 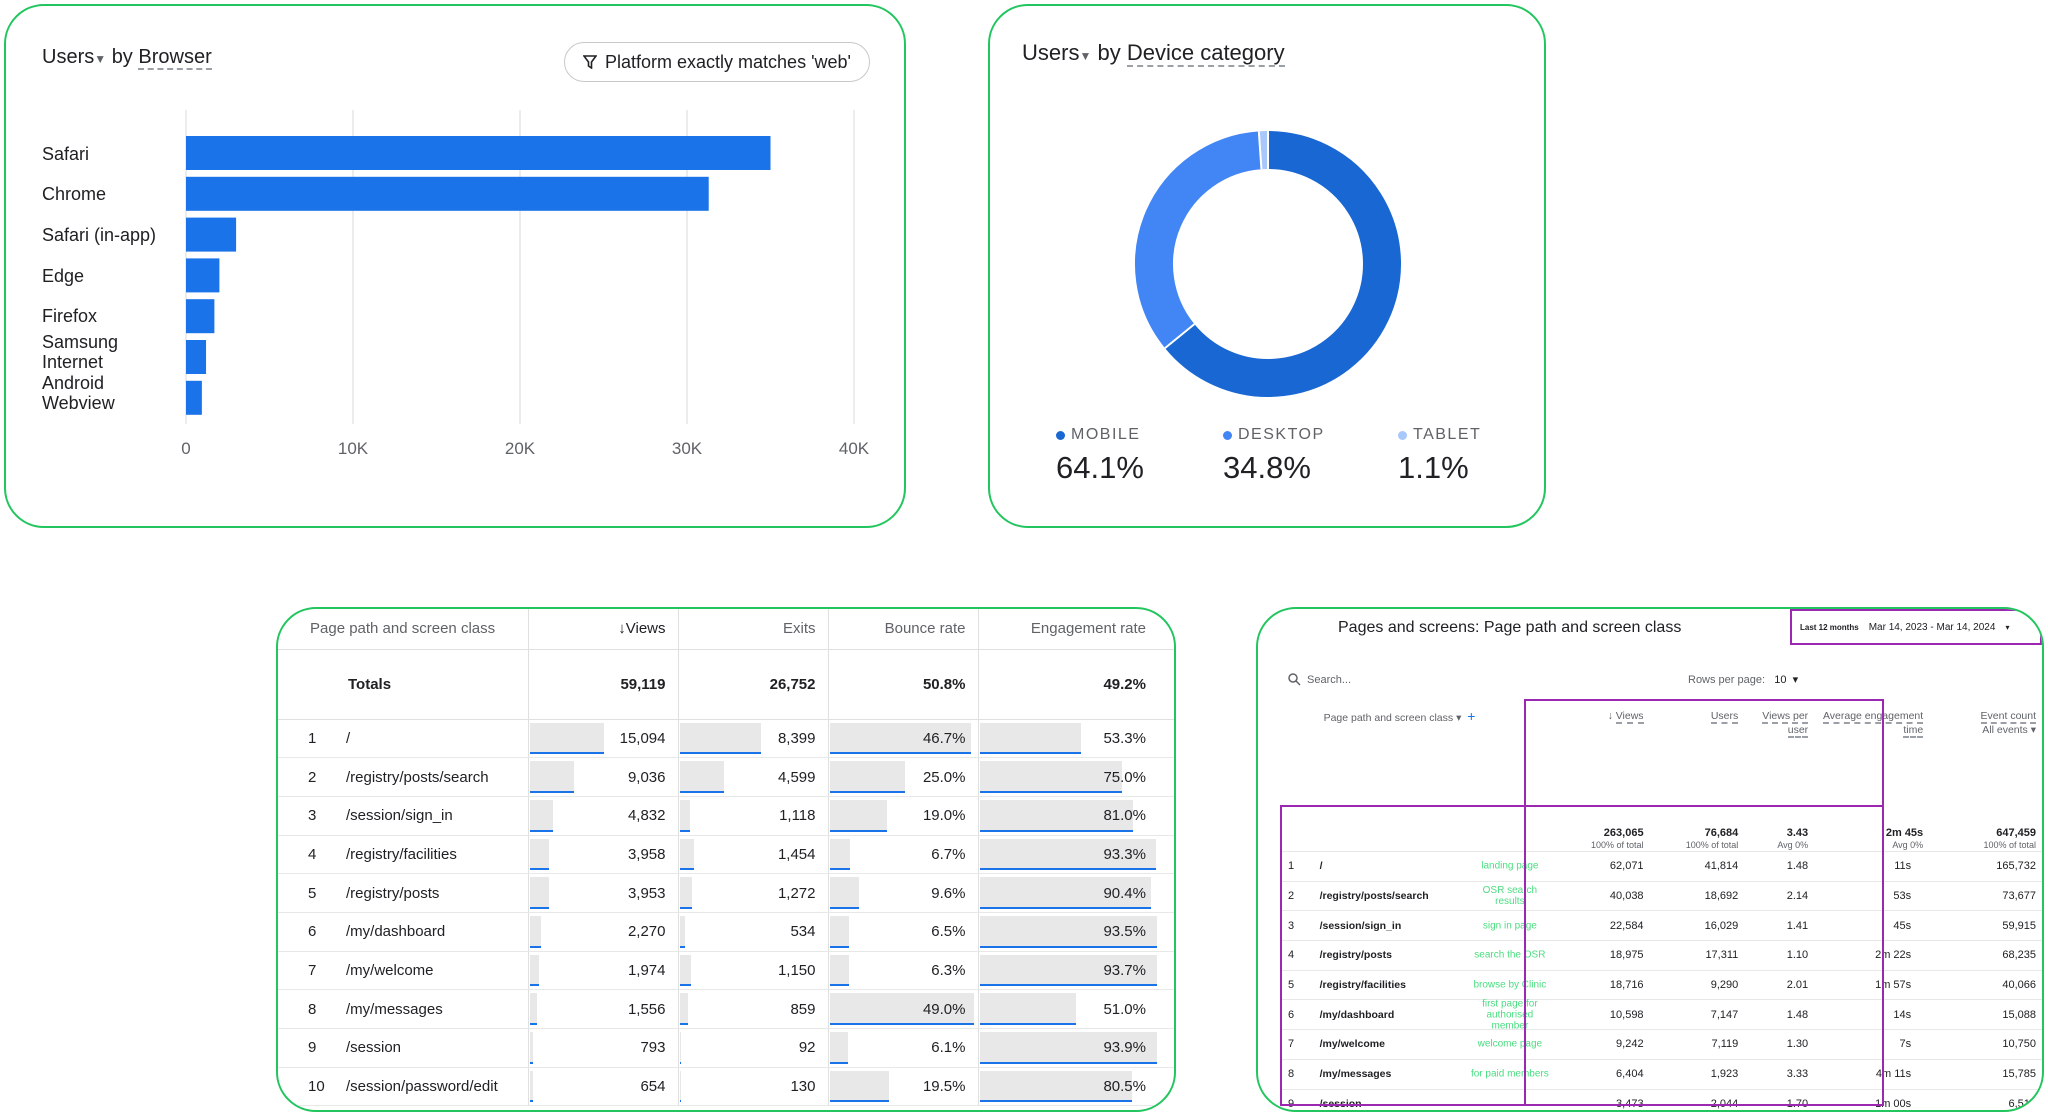 What do you see at coordinates (1085, 56) in the screenshot?
I see `caret-down-icon: ▼` at bounding box center [1085, 56].